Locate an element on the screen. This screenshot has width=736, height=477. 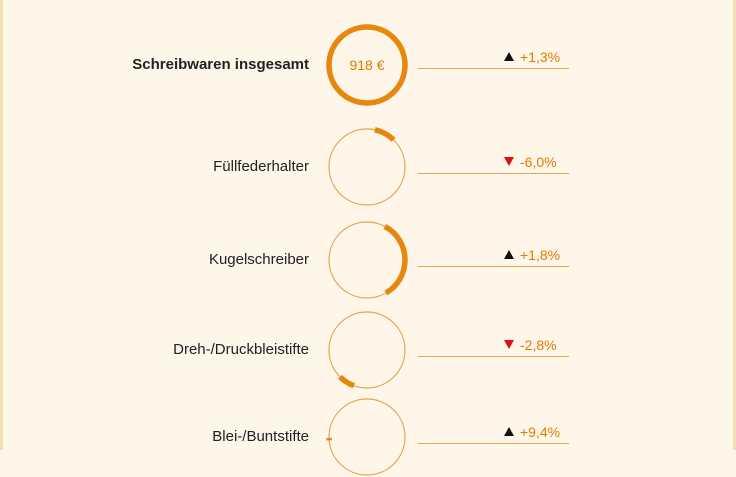
category-label: Schreibwaren insgesamt is located at coordinates (159, 65).